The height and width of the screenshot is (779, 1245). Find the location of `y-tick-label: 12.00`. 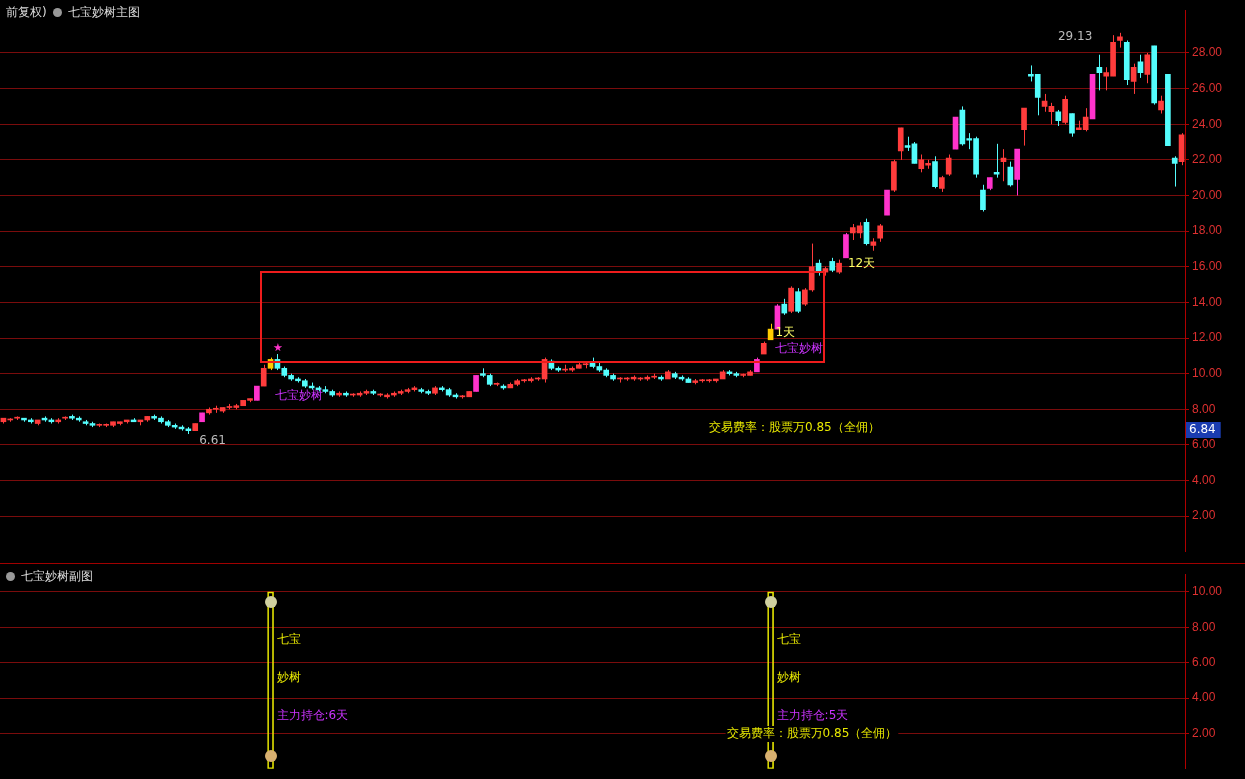

y-tick-label: 12.00 is located at coordinates (1207, 337).